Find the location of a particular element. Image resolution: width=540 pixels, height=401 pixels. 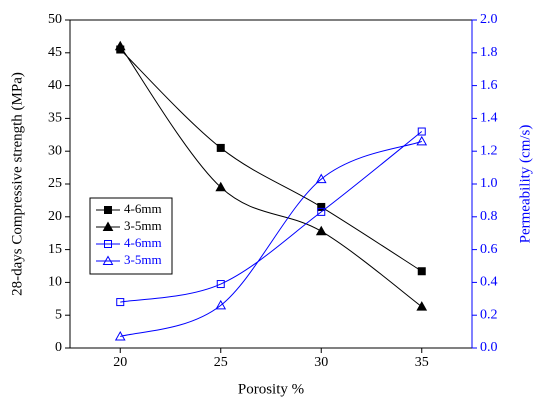

x-tick-label: 35 is located at coordinates (422, 362).